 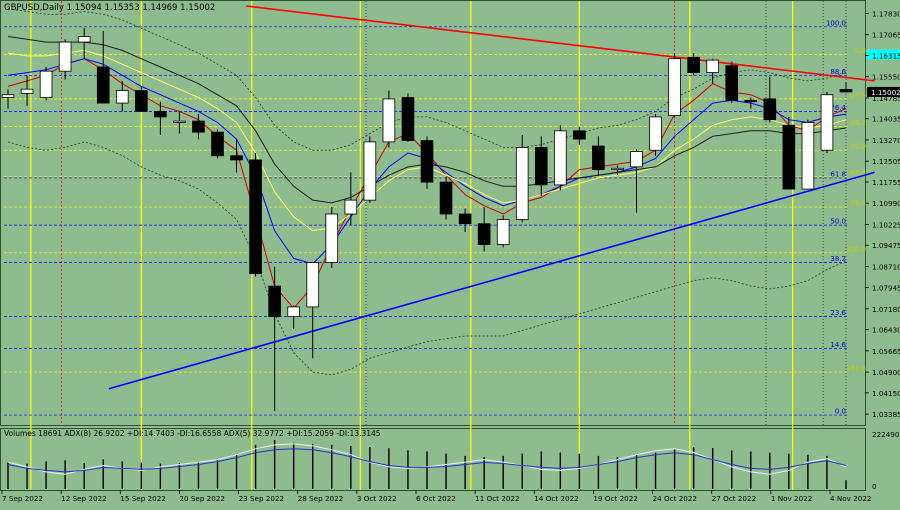 What do you see at coordinates (886, 309) in the screenshot?
I see `y-tick-label: 1.07180` at bounding box center [886, 309].